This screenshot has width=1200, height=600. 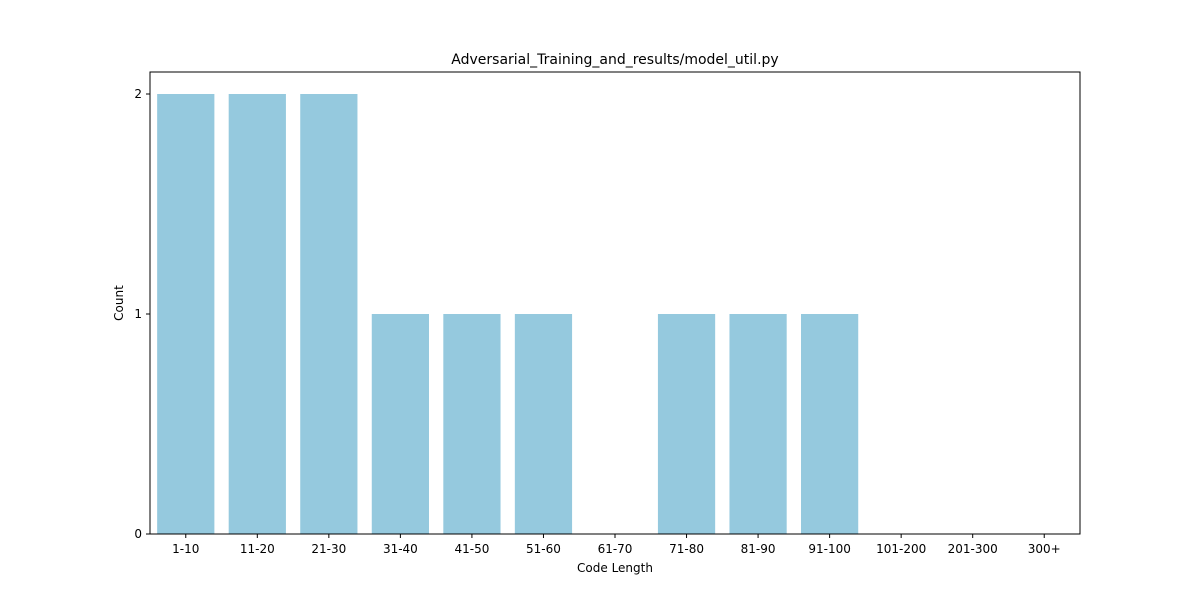 I want to click on x-tick-label: 21-30, so click(x=328, y=549).